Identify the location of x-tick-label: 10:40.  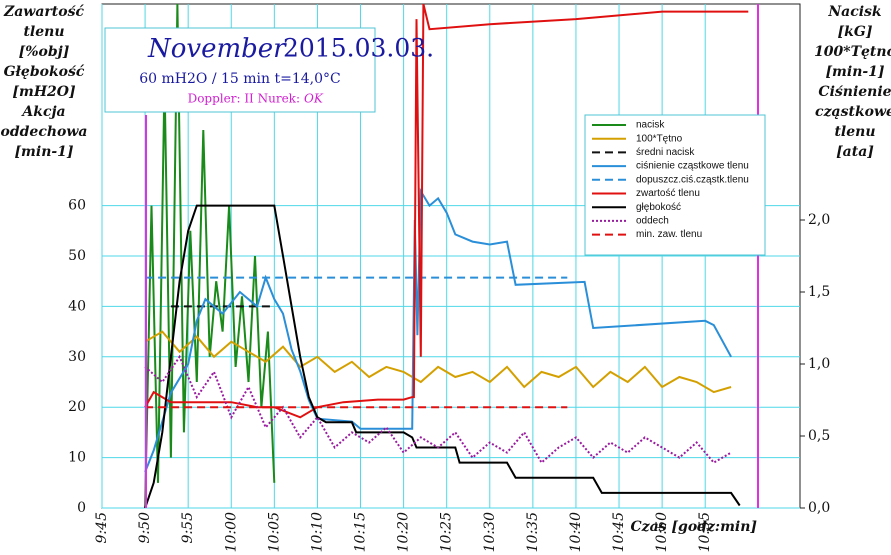
(576, 532).